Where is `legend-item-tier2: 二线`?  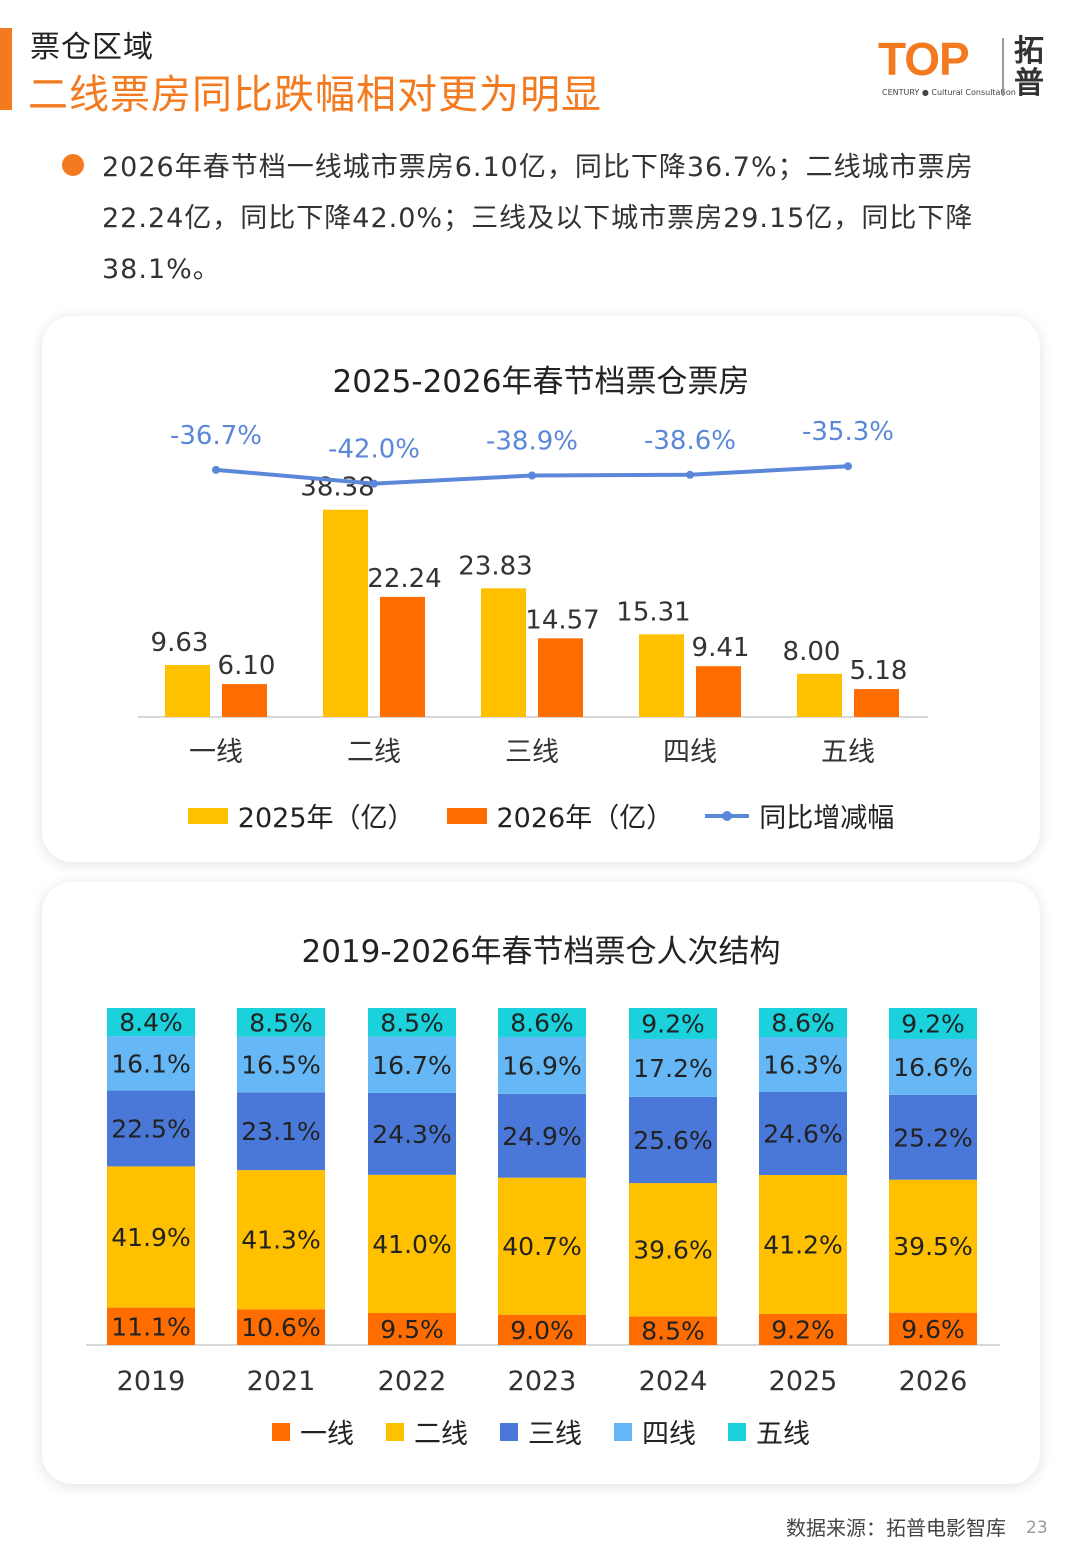 legend-item-tier2: 二线 is located at coordinates (427, 1431).